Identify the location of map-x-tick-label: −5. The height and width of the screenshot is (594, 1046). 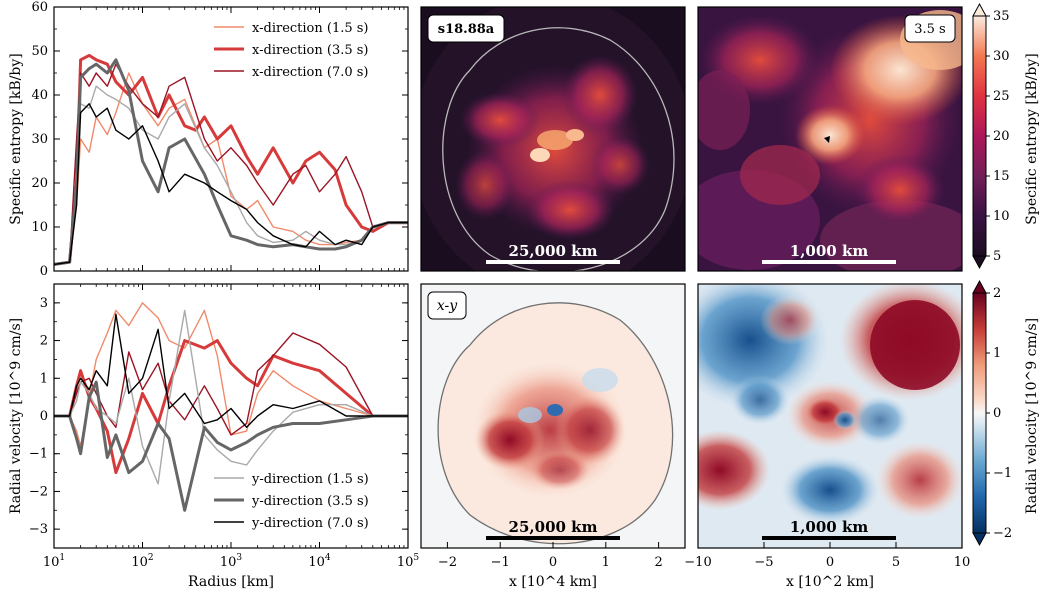
(763, 562).